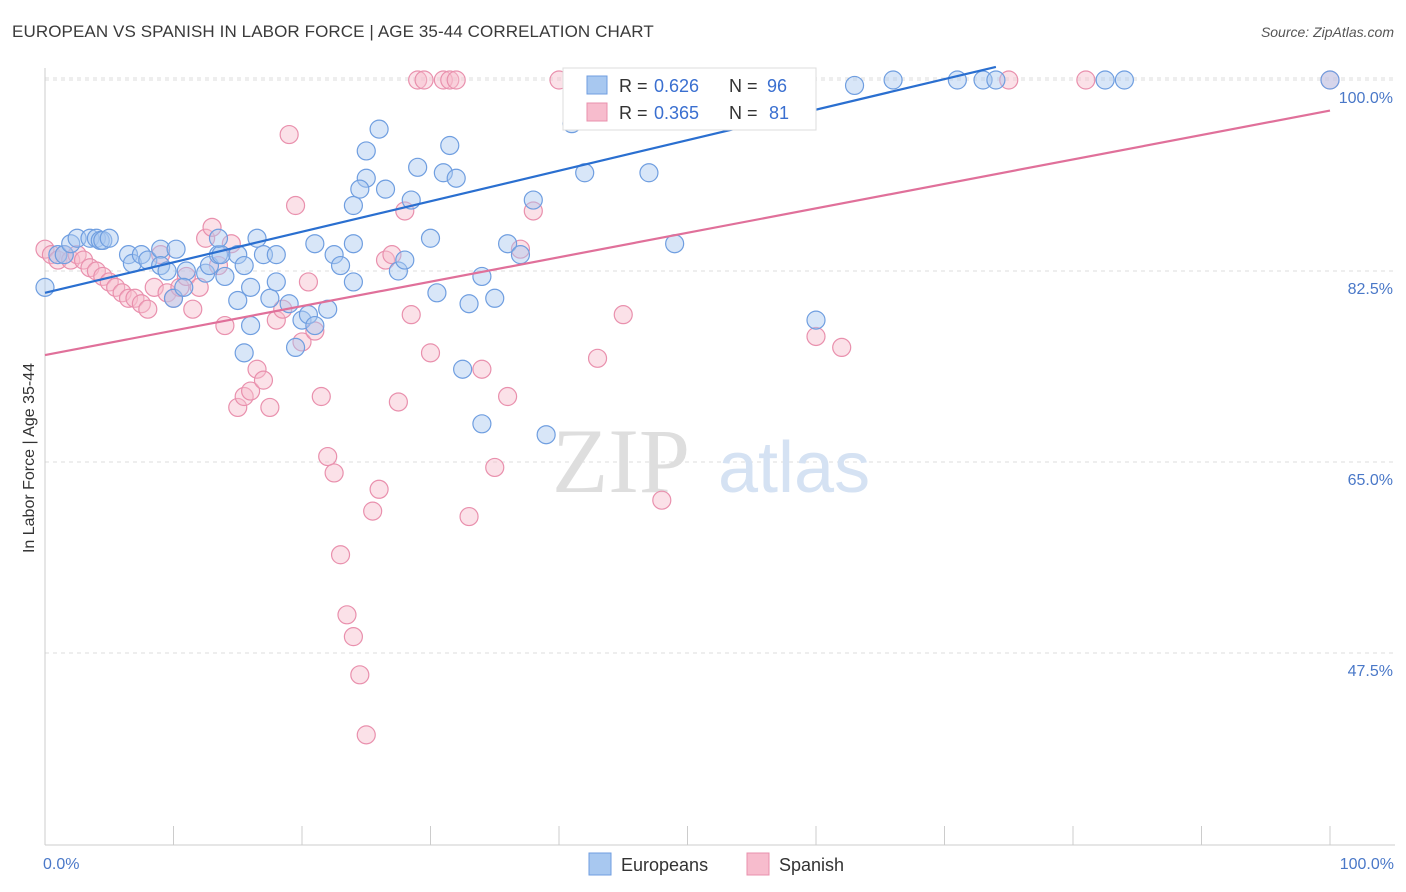  What do you see at coordinates (633, 113) in the screenshot?
I see `spanish-r-label: R =` at bounding box center [633, 113].